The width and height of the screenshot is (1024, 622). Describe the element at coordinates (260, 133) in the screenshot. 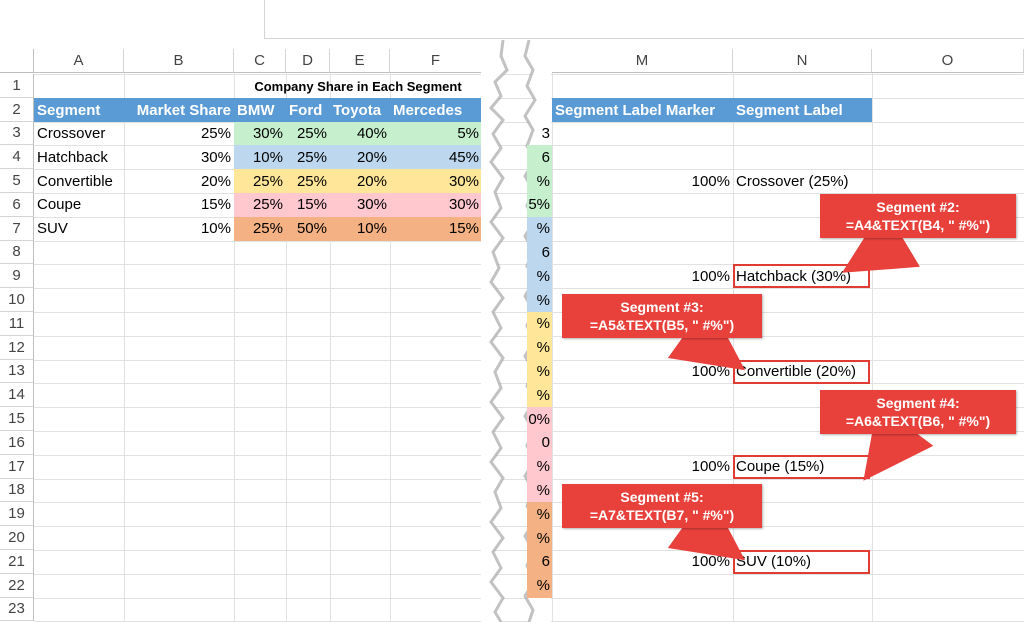

I see `cell-bmw: 30%` at that location.